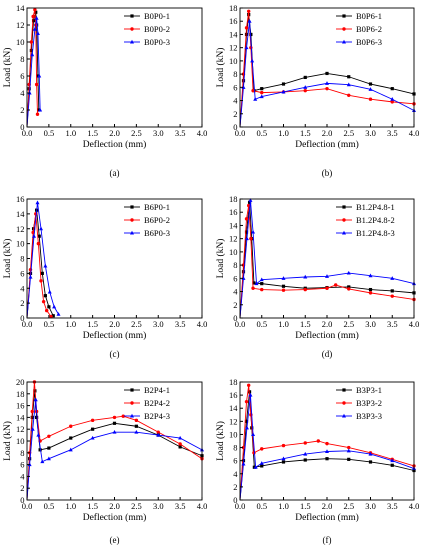 The width and height of the screenshot is (426, 550). What do you see at coordinates (147, 207) in the screenshot?
I see `legend-entry: B6P0-1` at bounding box center [147, 207].